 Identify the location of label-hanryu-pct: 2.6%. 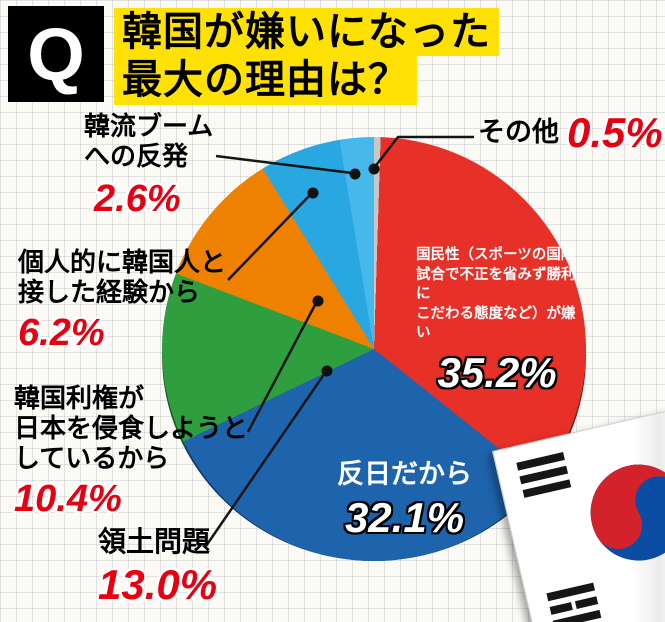
(137, 198).